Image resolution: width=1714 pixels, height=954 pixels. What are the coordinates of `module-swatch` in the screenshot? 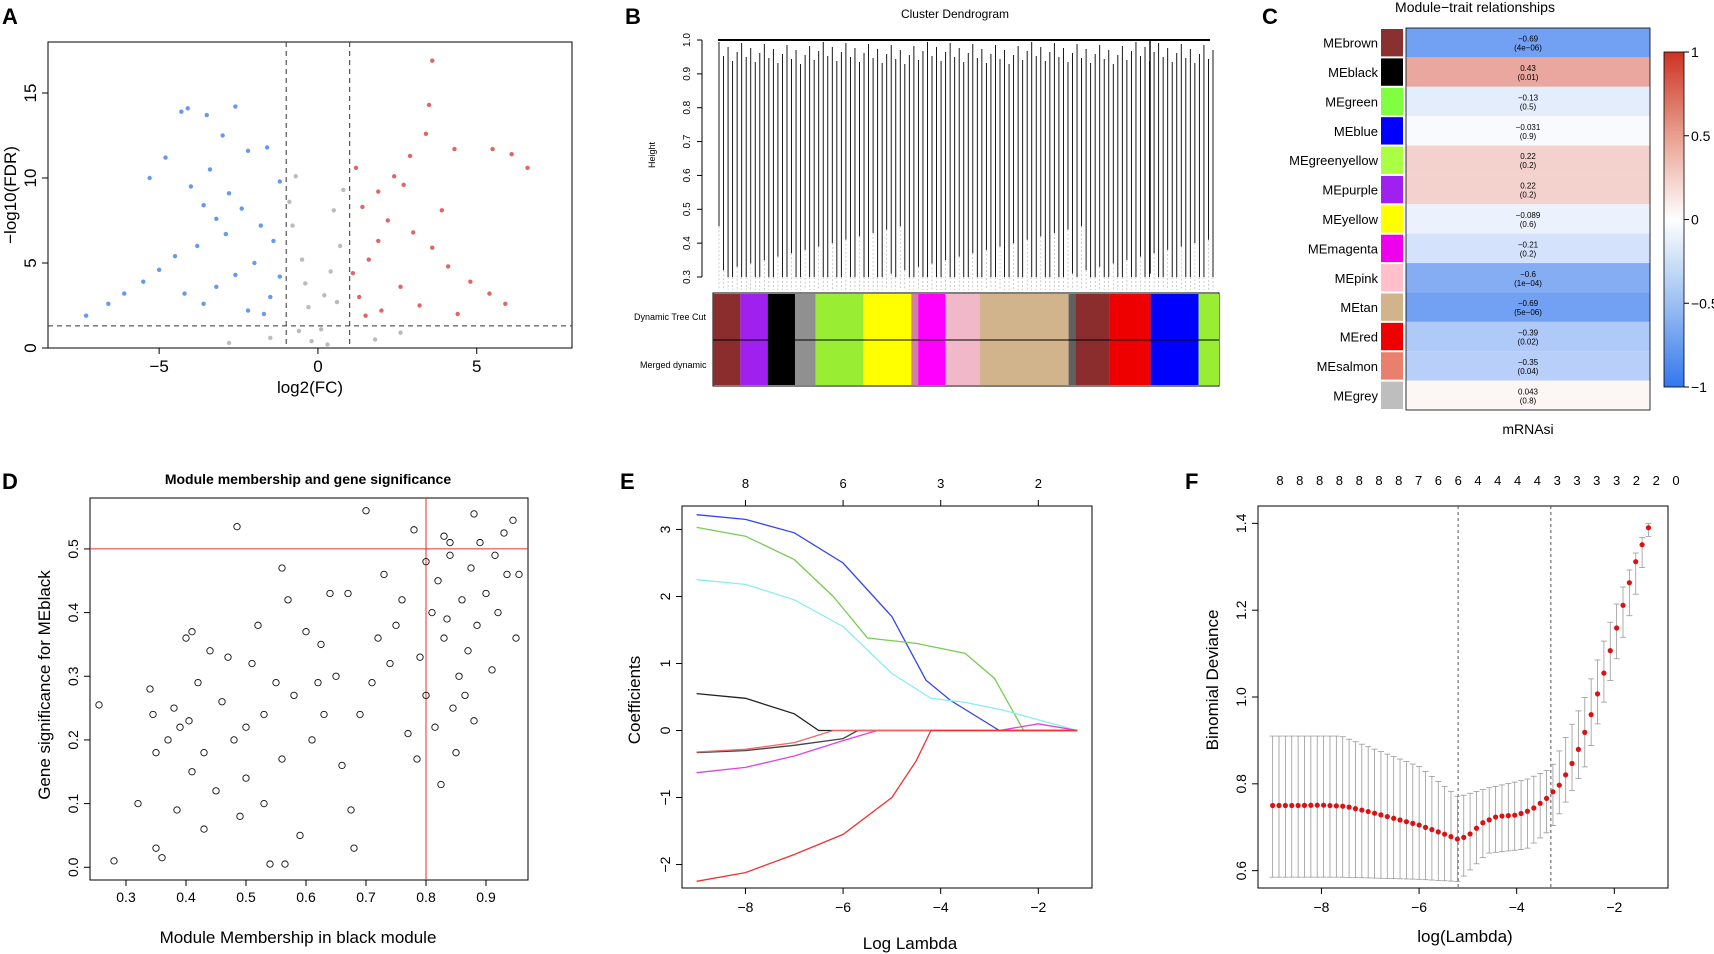 It's located at (1392, 366).